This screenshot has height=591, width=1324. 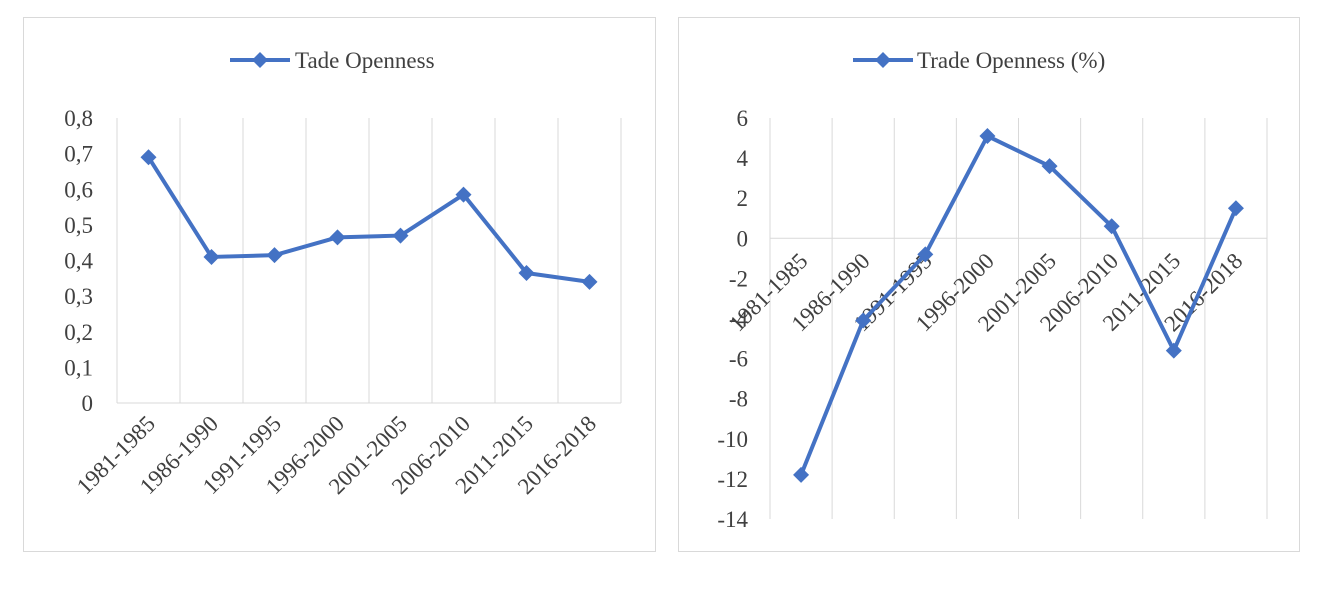 What do you see at coordinates (365, 60) in the screenshot?
I see `legend-label: Tade Openness` at bounding box center [365, 60].